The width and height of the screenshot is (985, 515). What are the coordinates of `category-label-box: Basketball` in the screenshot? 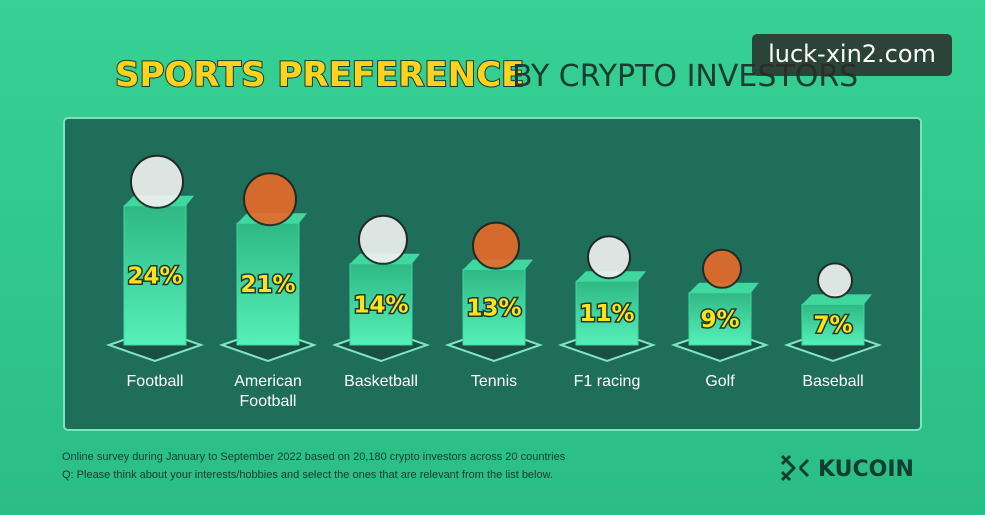 It's located at (381, 381).